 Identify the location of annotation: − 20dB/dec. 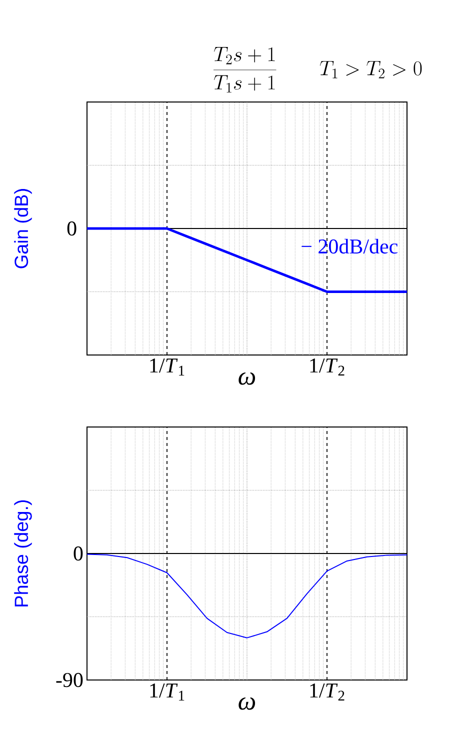
(350, 246).